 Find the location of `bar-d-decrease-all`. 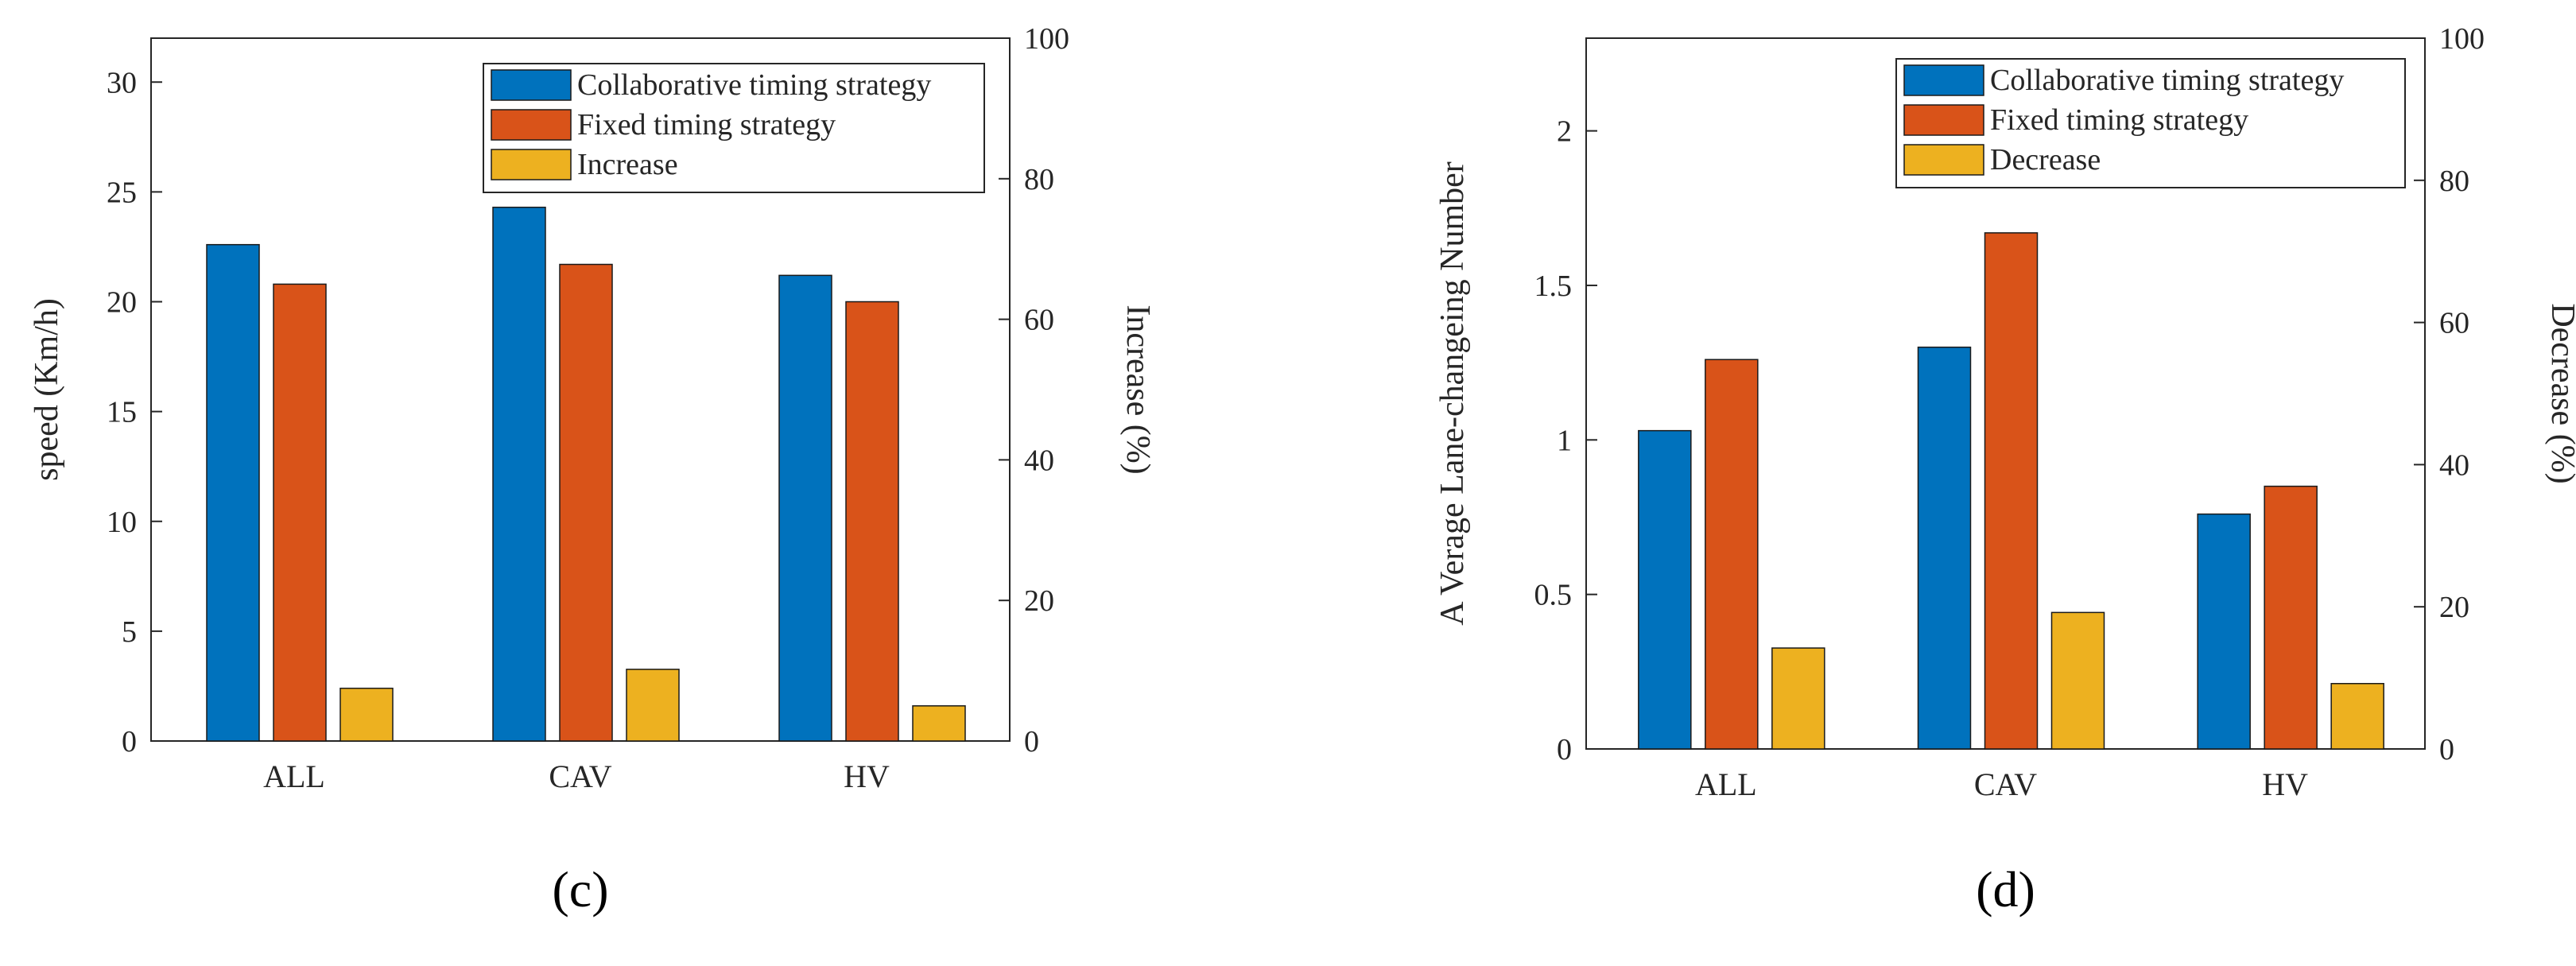

bar-d-decrease-all is located at coordinates (1798, 699).